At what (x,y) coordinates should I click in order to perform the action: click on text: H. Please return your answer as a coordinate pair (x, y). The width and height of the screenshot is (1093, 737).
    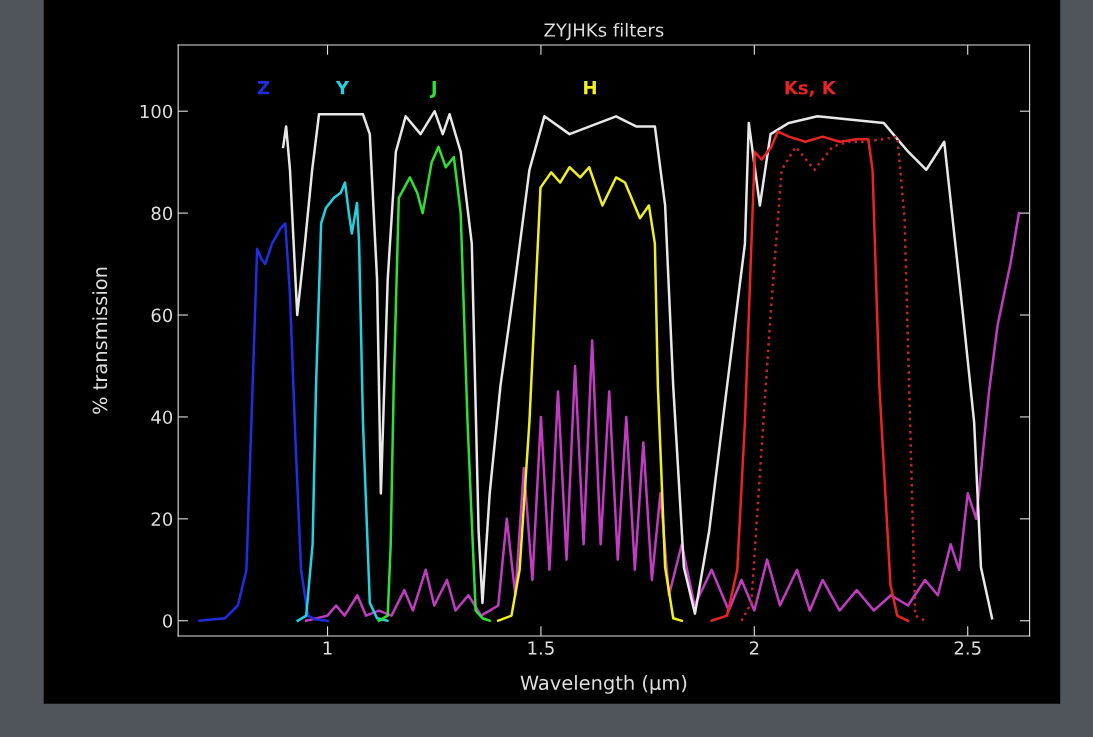
    Looking at the image, I should click on (590, 88).